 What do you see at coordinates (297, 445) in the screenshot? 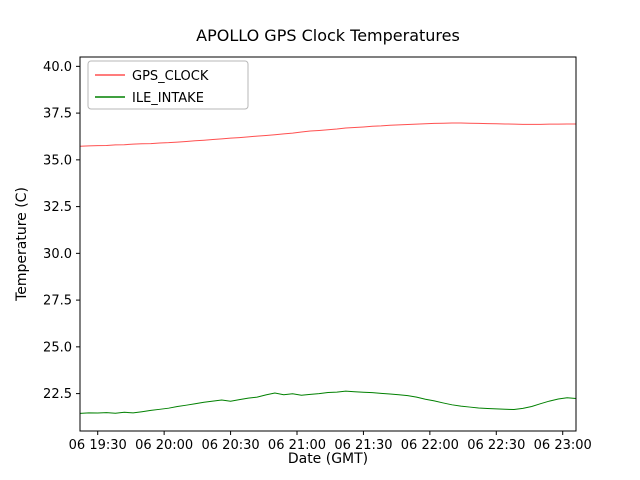
I see `x-tick-label-3: 06 21:00` at bounding box center [297, 445].